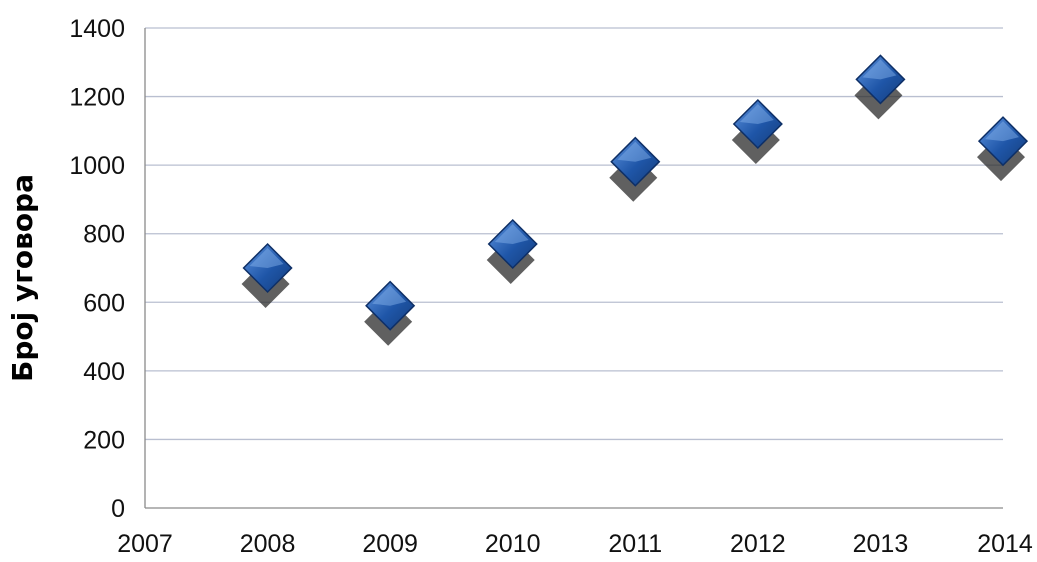 Image resolution: width=1037 pixels, height=562 pixels. What do you see at coordinates (22, 278) in the screenshot?
I see `y-axis-title: Број уговора` at bounding box center [22, 278].